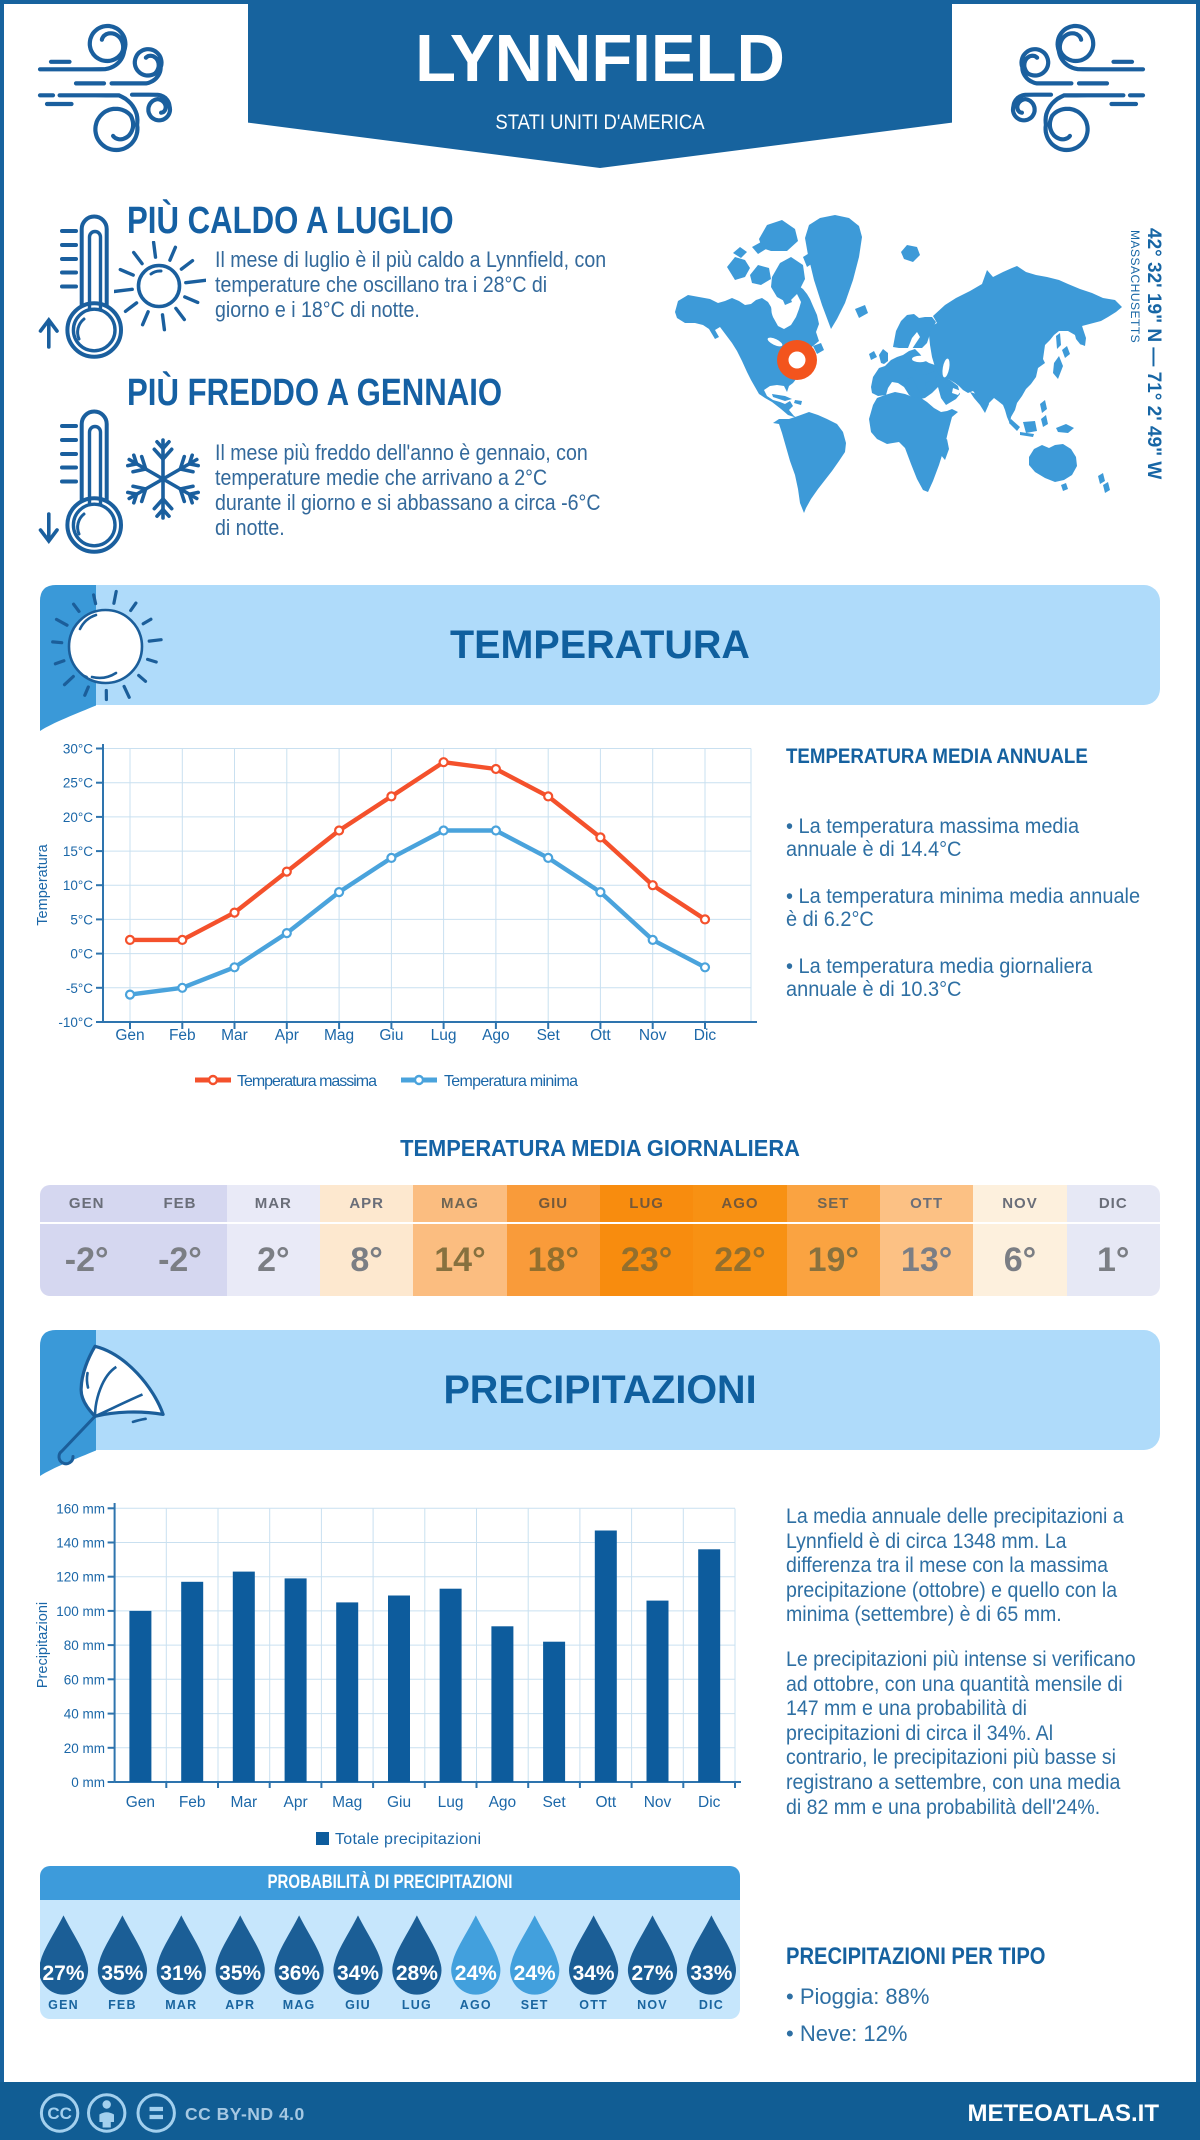 The image size is (1200, 2140). I want to click on svg-text: FEB, so click(122, 2005).